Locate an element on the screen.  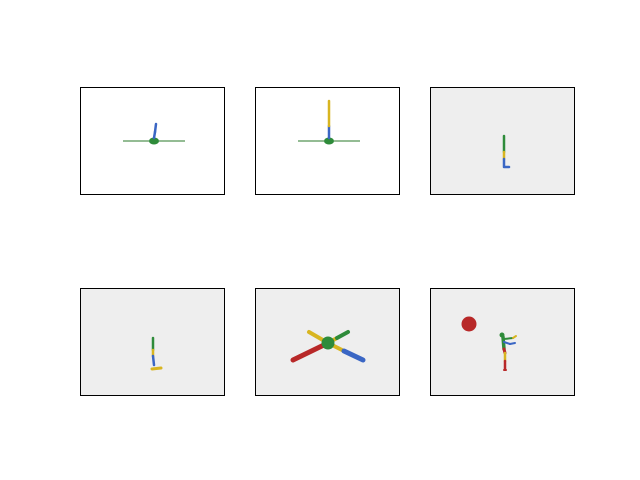
panel-3-scene is located at coordinates (502, 141).